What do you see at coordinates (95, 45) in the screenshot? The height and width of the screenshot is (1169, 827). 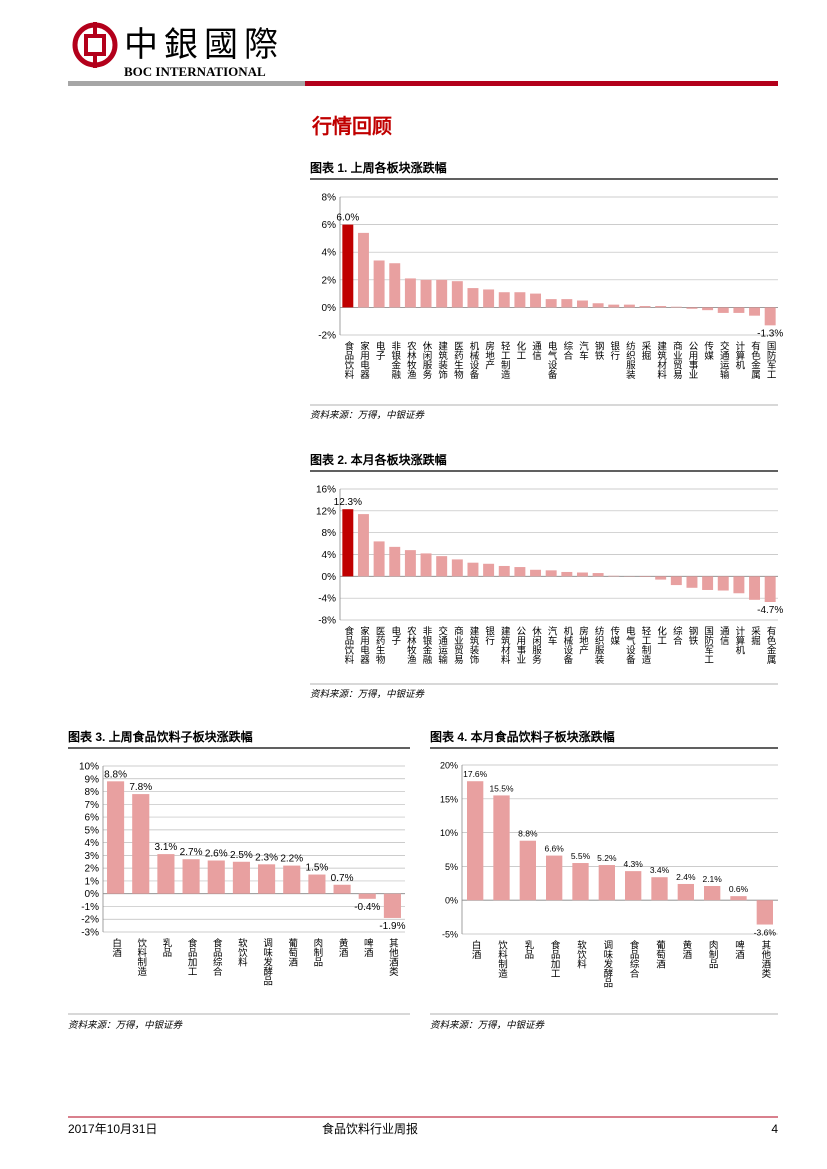 I see `logo` at bounding box center [95, 45].